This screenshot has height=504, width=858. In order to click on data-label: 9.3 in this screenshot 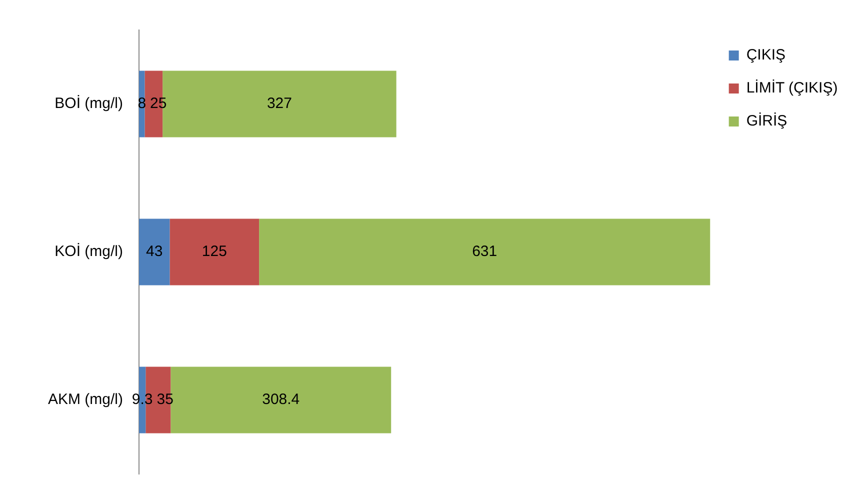, I will do `click(142, 399)`.